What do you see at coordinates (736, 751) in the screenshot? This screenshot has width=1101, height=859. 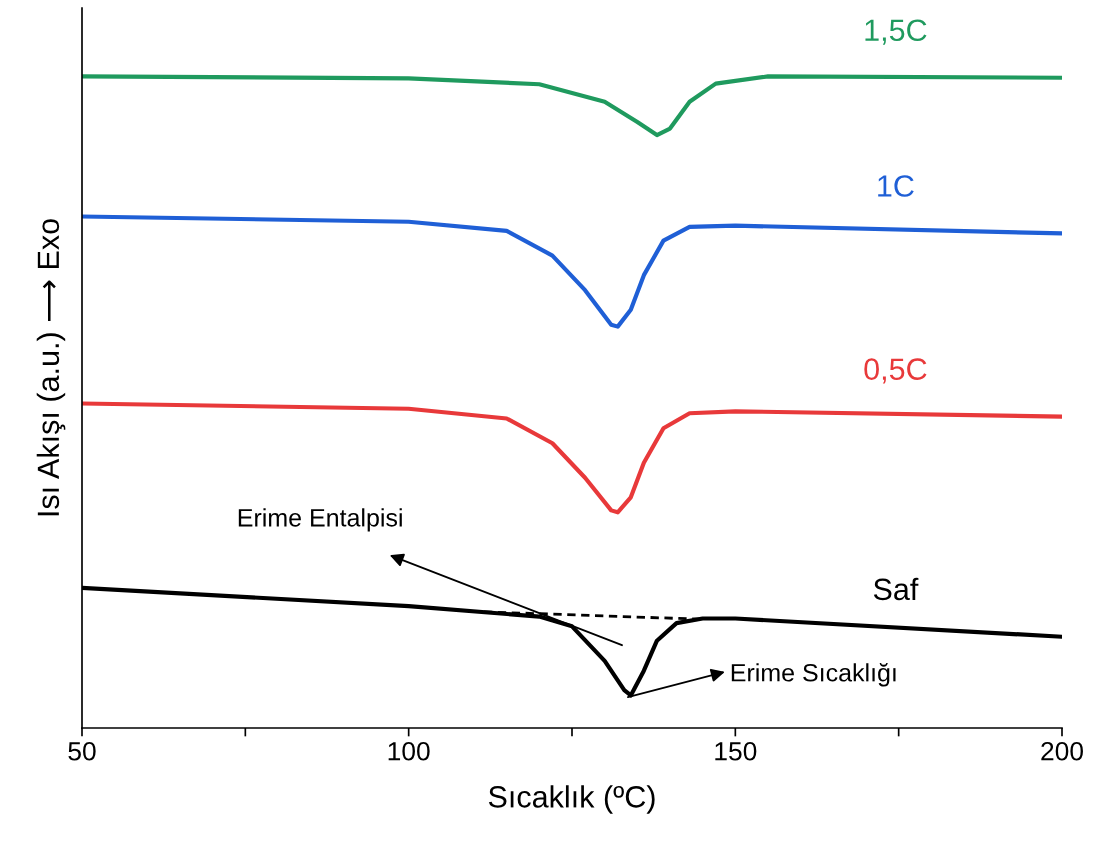 I see `x-tick-label: 150` at bounding box center [736, 751].